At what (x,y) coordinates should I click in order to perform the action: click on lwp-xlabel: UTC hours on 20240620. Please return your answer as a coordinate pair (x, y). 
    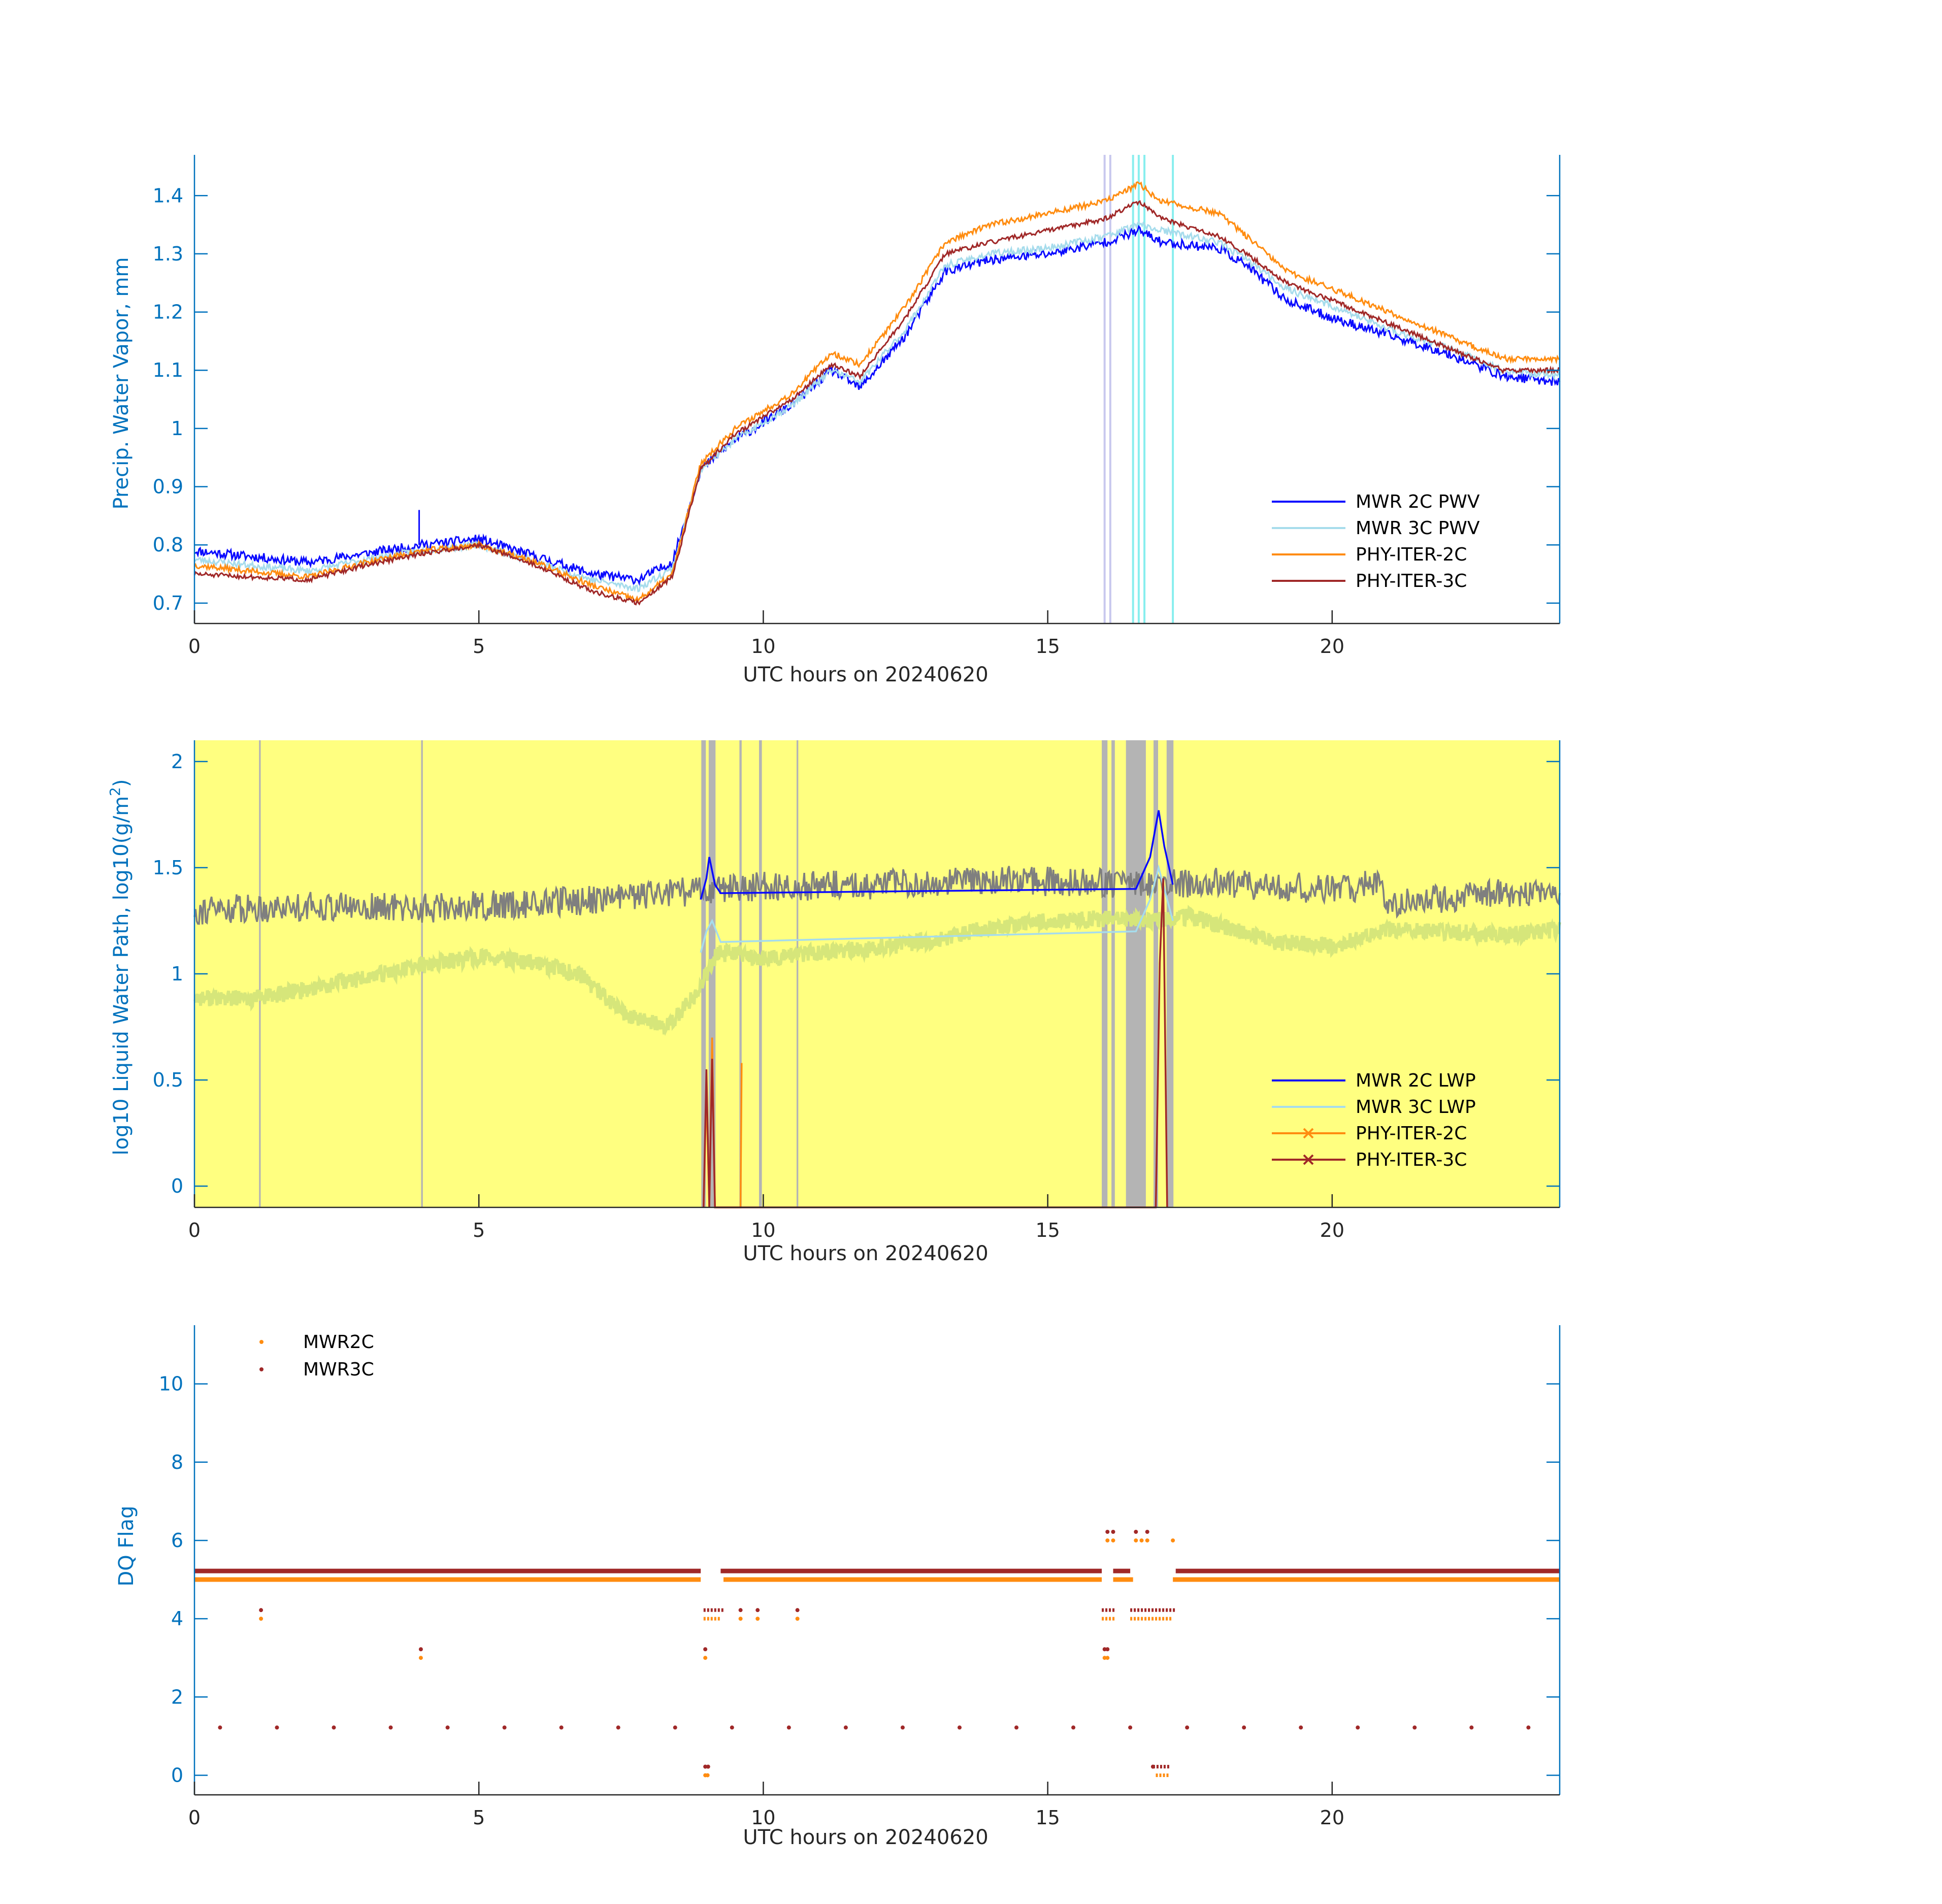
    Looking at the image, I should click on (865, 1253).